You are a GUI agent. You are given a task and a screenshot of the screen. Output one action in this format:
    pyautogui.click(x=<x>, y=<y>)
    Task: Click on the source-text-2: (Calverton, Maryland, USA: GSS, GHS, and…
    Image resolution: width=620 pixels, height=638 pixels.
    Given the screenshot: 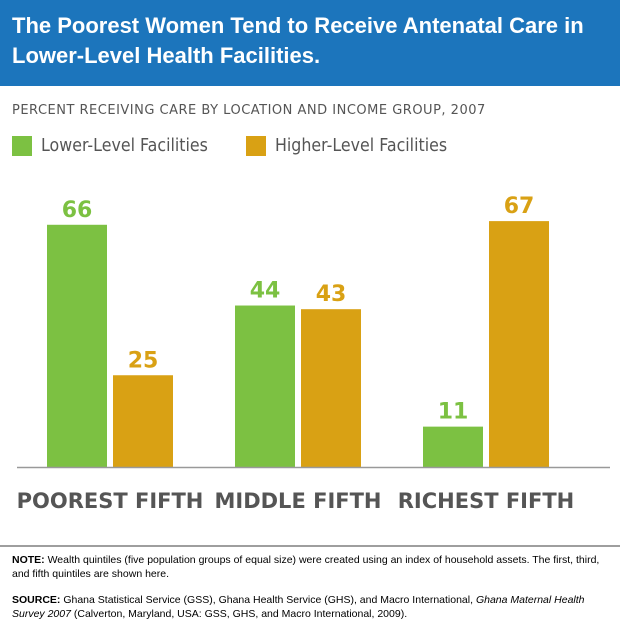 What is the action you would take?
    pyautogui.click(x=239, y=614)
    